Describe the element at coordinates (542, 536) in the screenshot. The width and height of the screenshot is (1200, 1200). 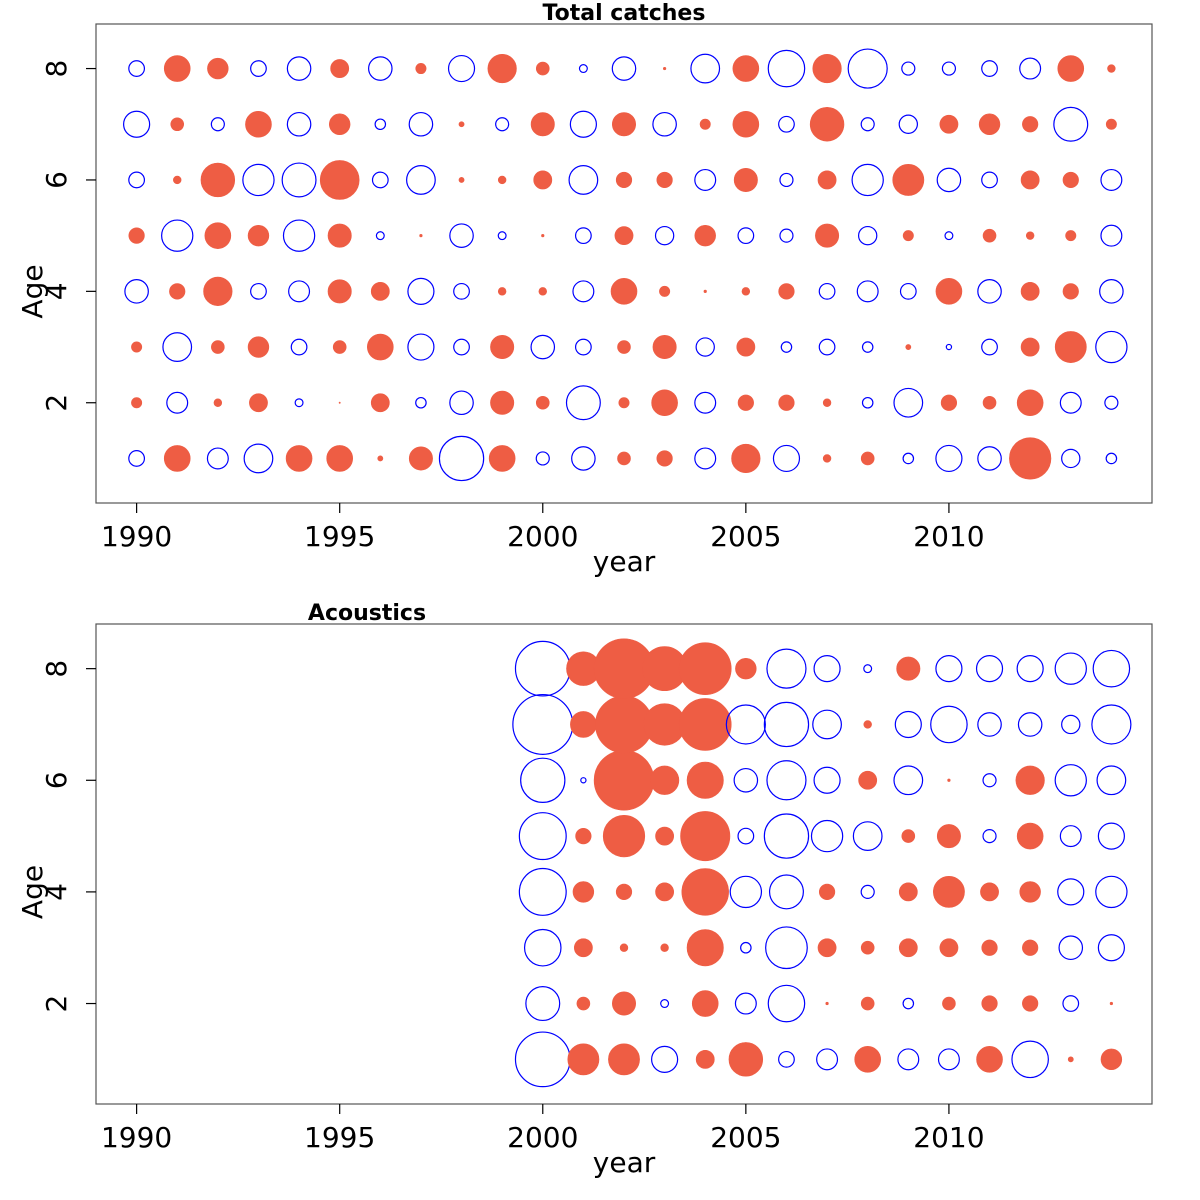
I see `x-tick-label: 2000` at that location.